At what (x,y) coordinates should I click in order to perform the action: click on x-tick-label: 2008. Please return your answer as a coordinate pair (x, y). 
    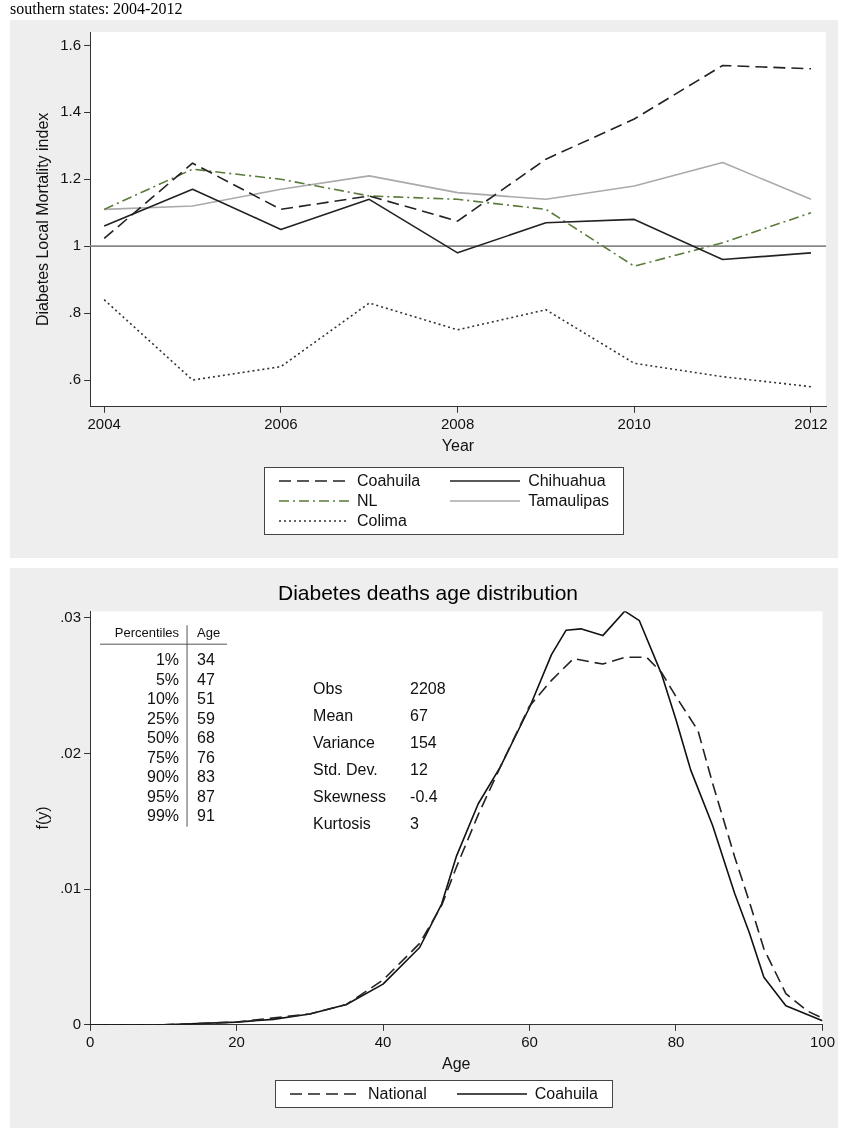
    Looking at the image, I should click on (457, 423).